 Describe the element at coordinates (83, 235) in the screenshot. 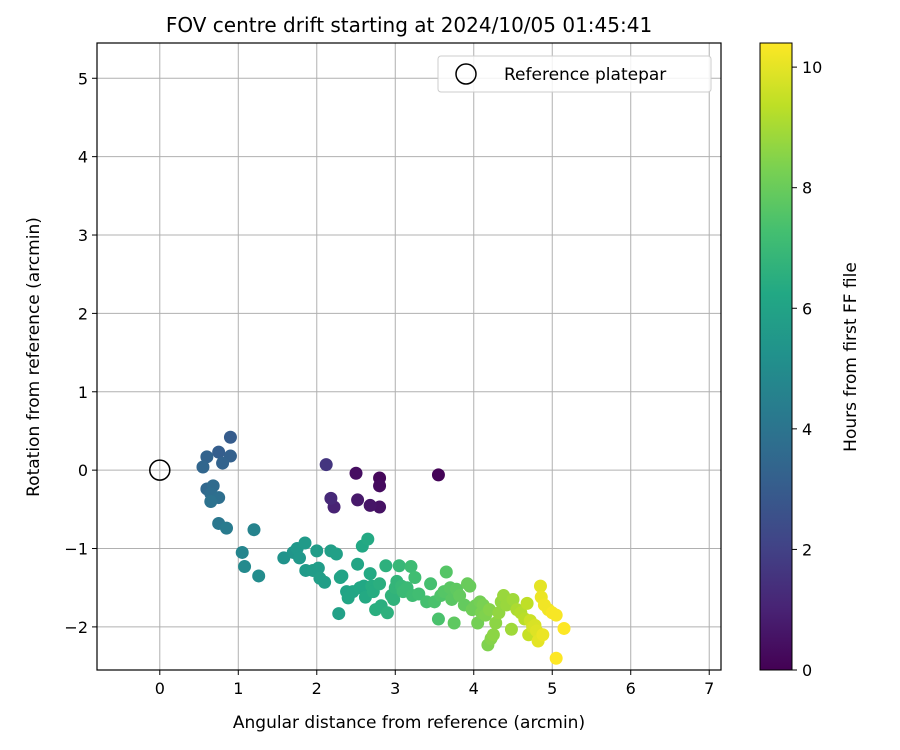

I see `y-tick-label: 3` at that location.